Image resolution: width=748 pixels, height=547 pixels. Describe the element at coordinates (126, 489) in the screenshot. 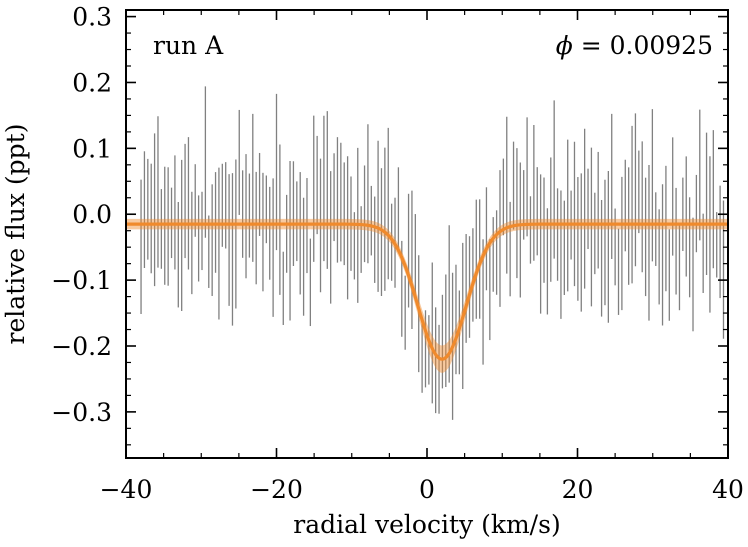

I see `x-tick-label: −40` at that location.